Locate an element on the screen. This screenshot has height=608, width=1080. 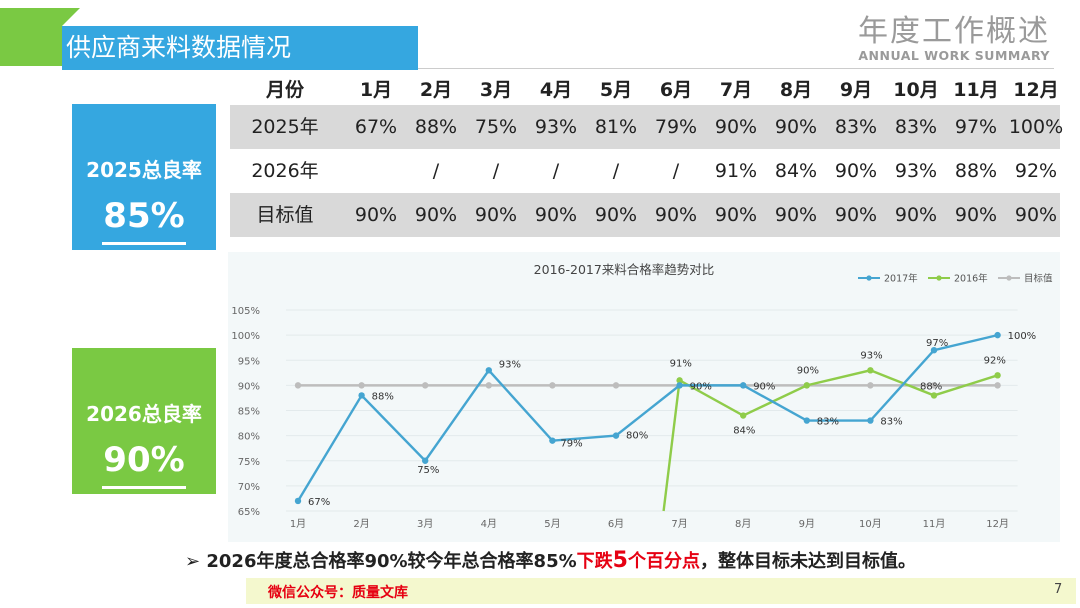
y-tick-label: 100% is located at coordinates (245, 336).